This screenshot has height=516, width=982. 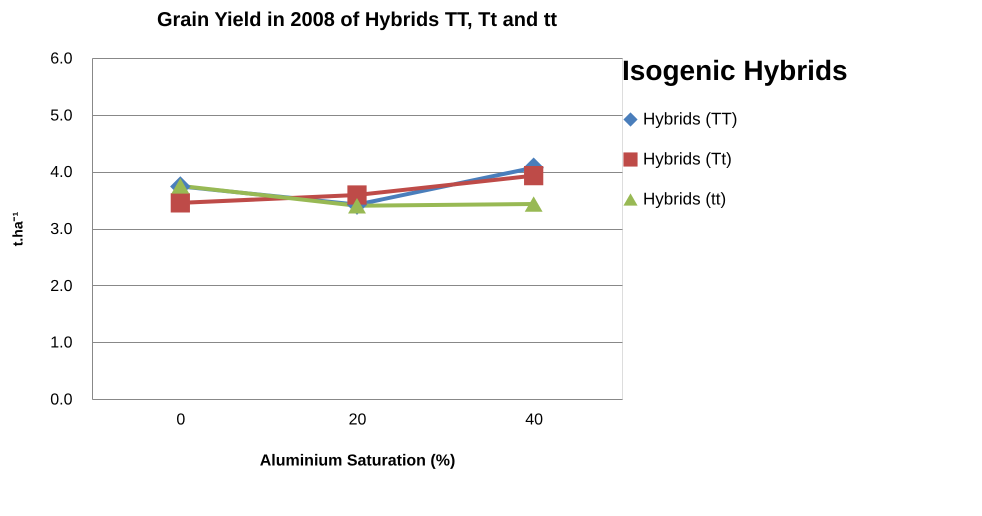 What do you see at coordinates (61, 400) in the screenshot?
I see `y-tick-label: 0.0` at bounding box center [61, 400].